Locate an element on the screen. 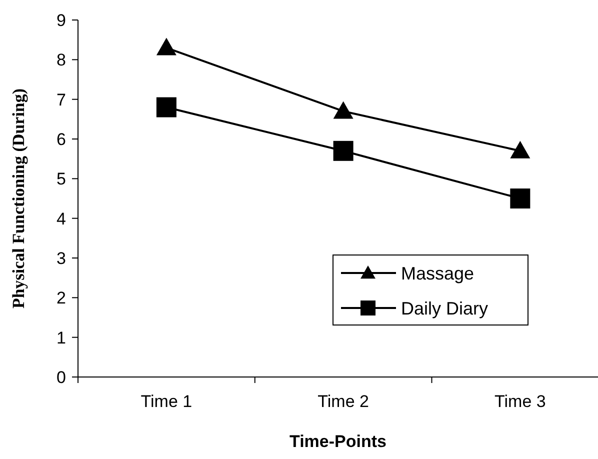 The image size is (598, 459). y-tick-label: 6 is located at coordinates (61, 139).